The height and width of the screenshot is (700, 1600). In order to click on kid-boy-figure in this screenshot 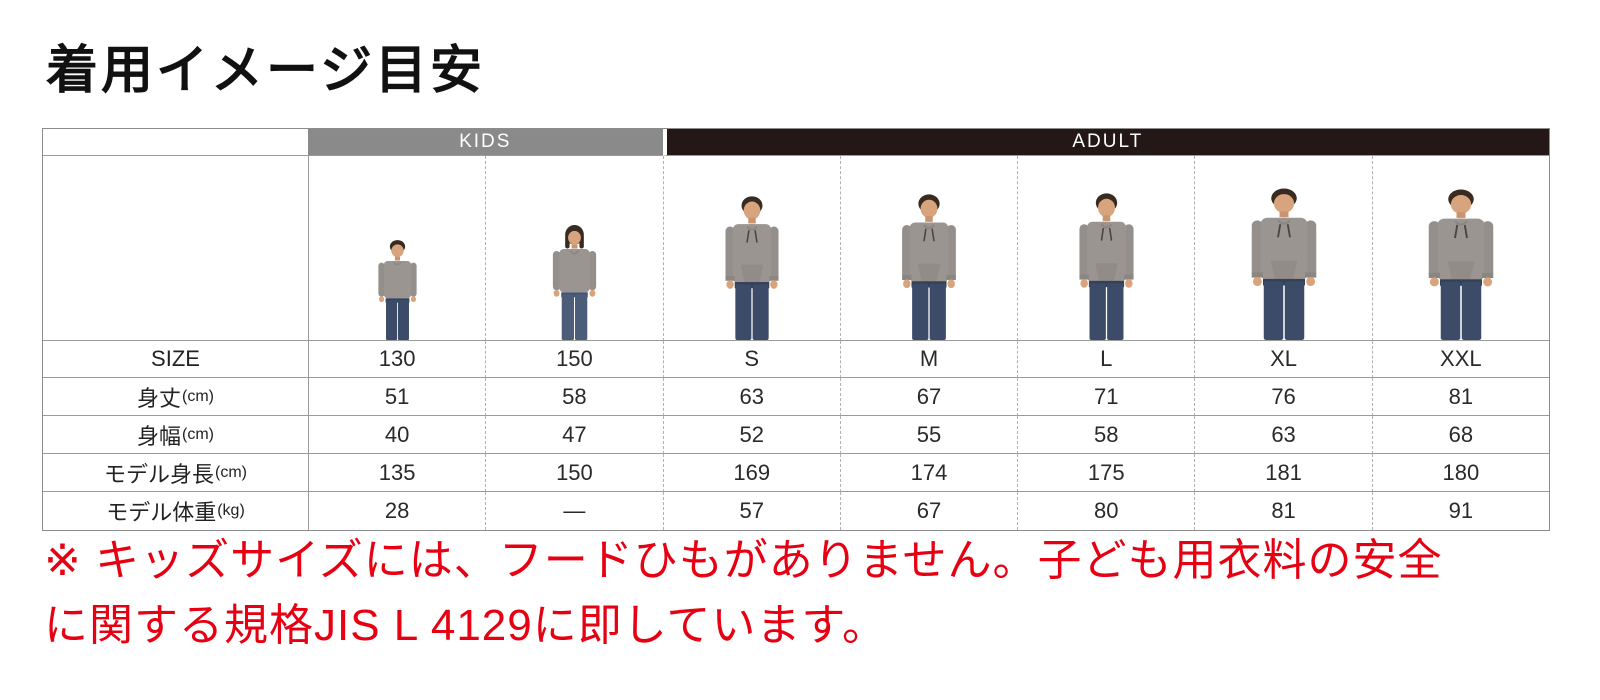, I will do `click(397, 289)`.